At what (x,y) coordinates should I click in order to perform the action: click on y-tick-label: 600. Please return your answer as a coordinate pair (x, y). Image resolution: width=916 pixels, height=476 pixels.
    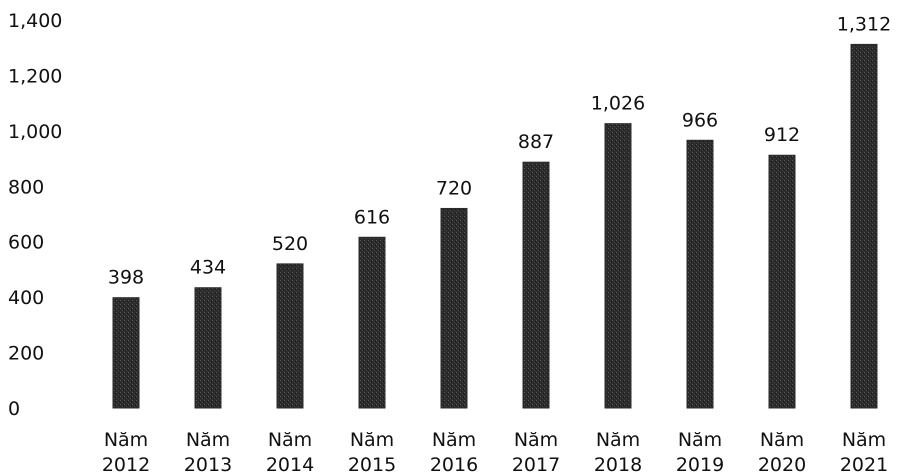
    Looking at the image, I should click on (26, 243).